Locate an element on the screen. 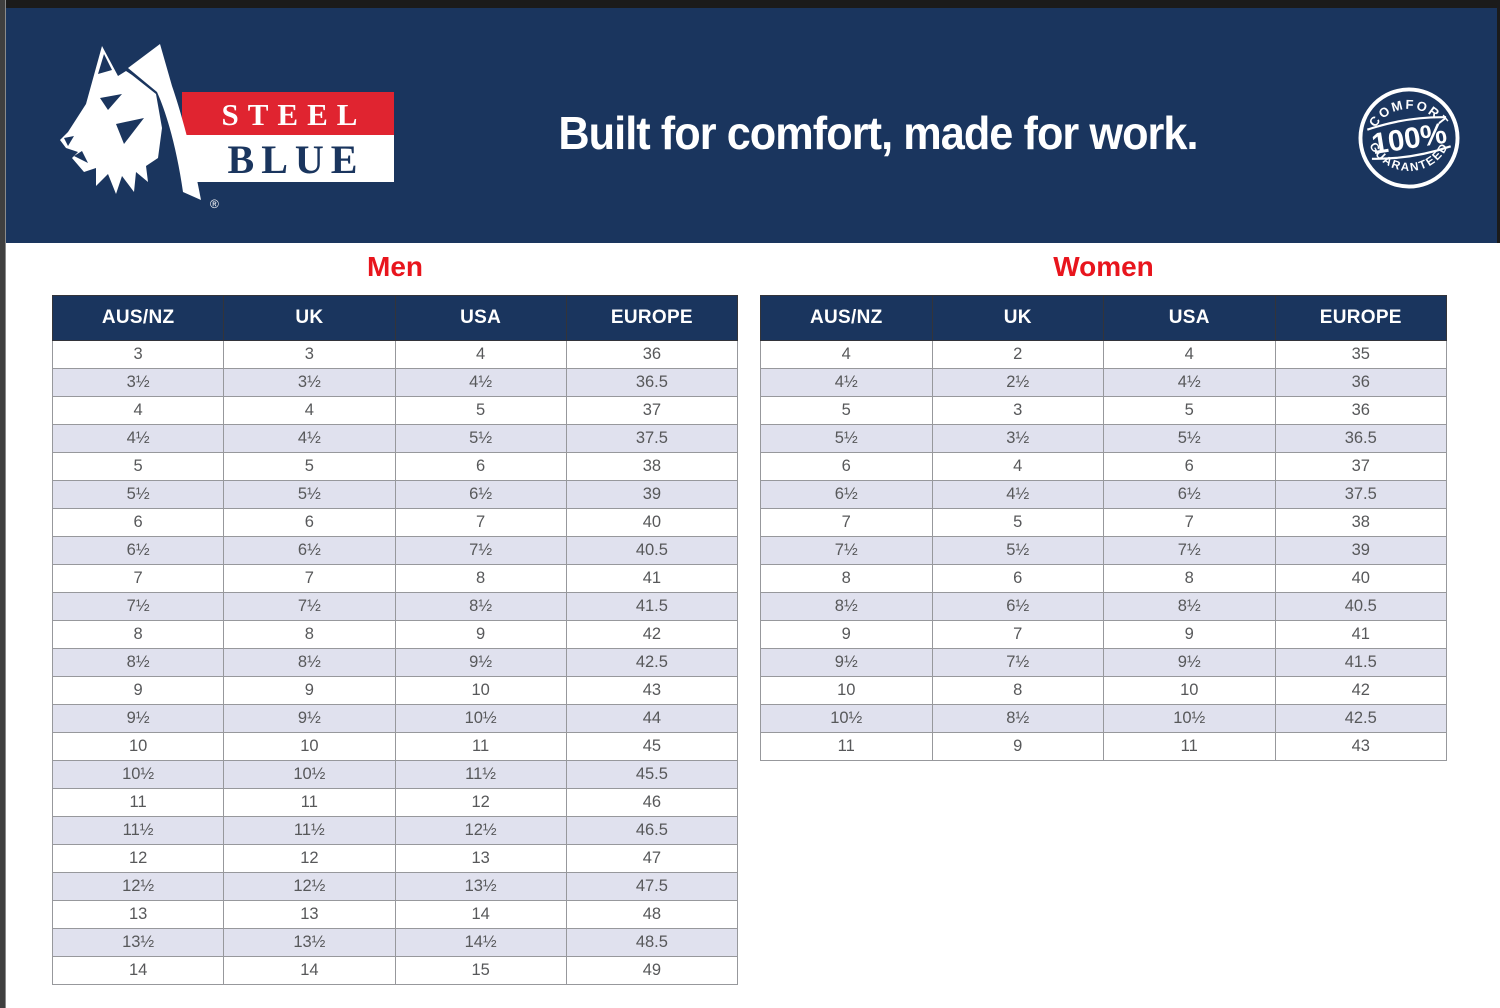  table-row: 5½ 3½ 5½ 36.5 is located at coordinates (1103, 438).